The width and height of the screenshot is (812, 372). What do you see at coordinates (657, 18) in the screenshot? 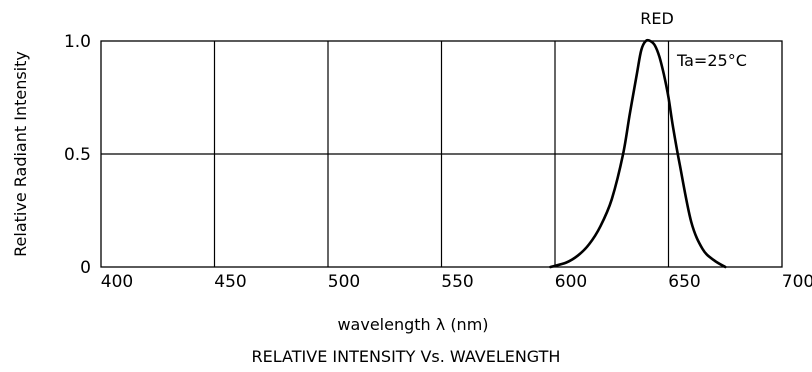
I see `series-label-red: RED` at bounding box center [657, 18].